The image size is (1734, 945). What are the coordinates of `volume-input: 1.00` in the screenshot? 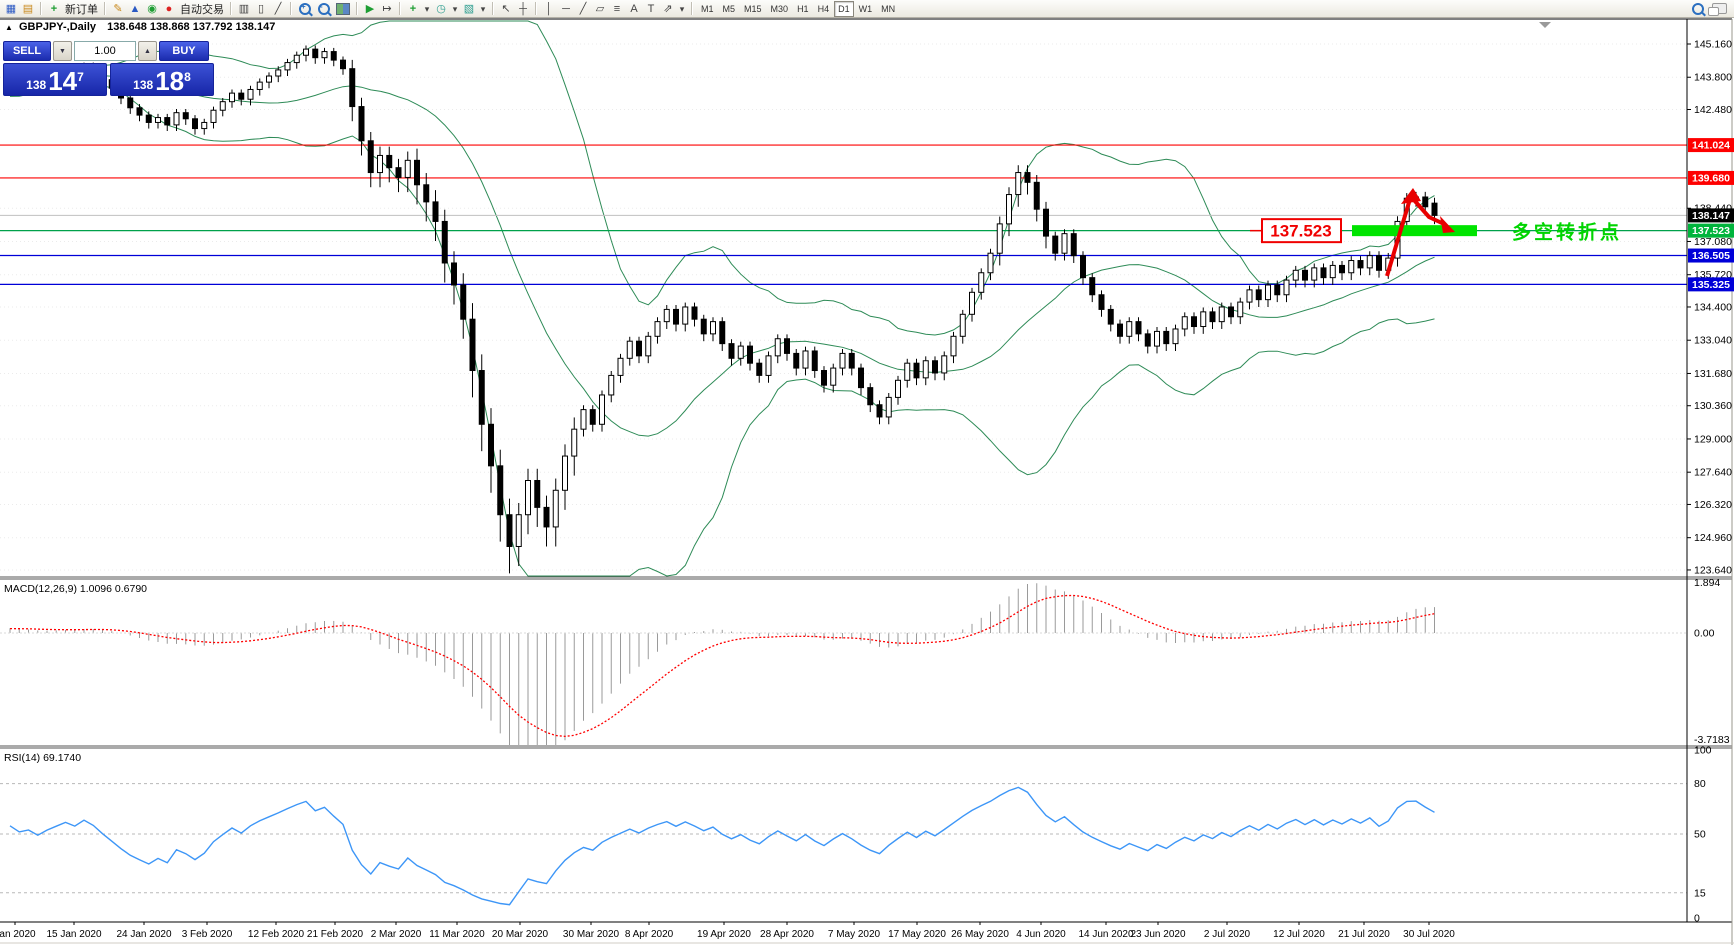 It's located at (105, 51).